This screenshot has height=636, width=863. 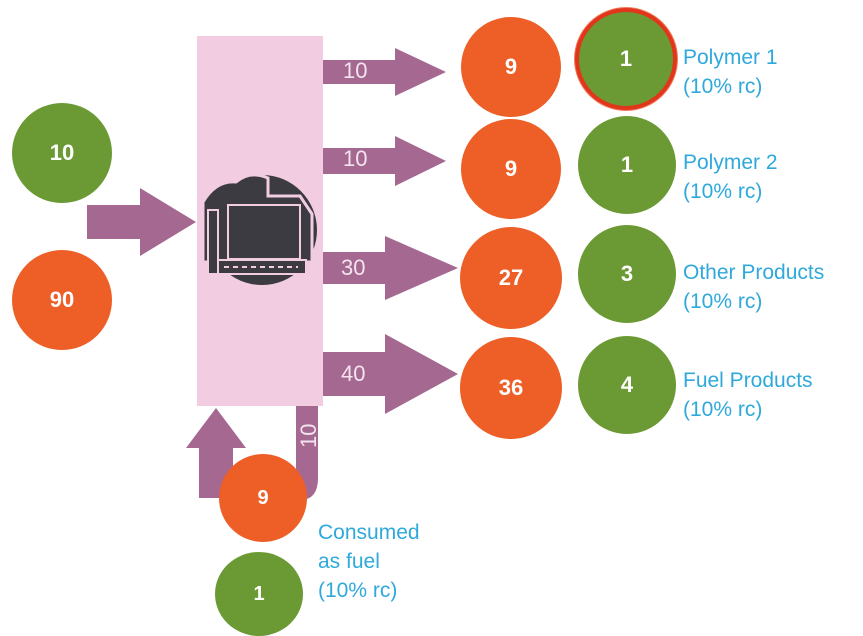 What do you see at coordinates (748, 380) in the screenshot?
I see `output-label-title: Fuel Products` at bounding box center [748, 380].